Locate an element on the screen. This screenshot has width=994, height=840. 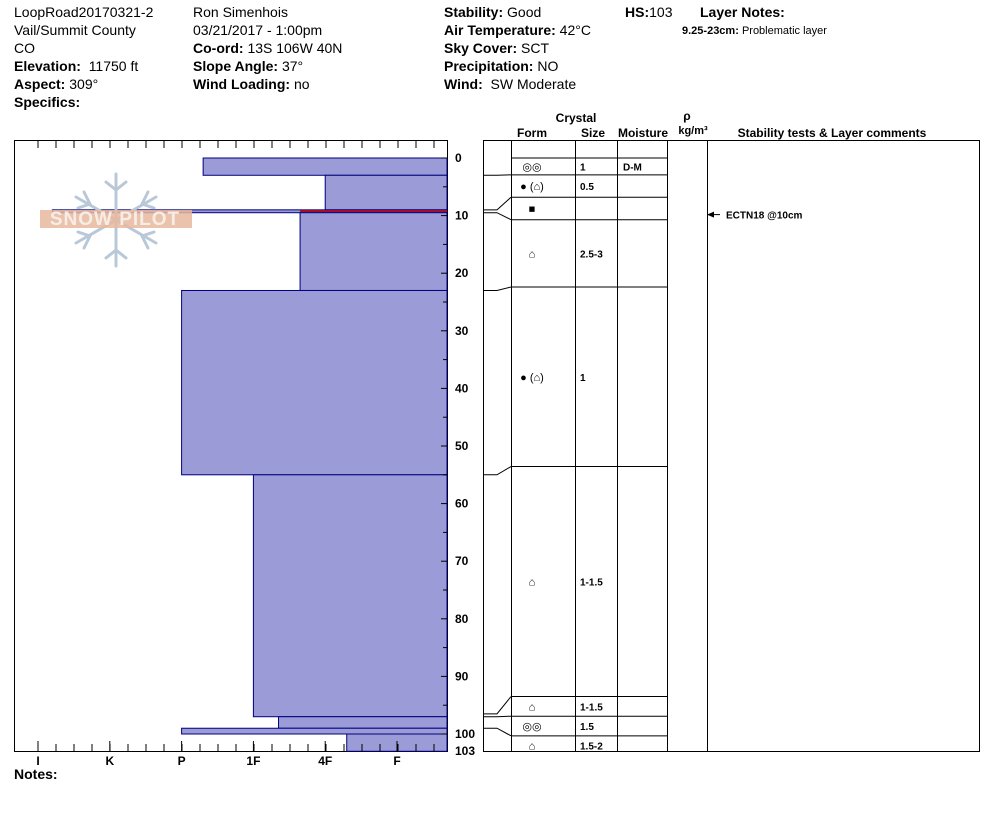
hardness-tick-label: I is located at coordinates (37, 761).